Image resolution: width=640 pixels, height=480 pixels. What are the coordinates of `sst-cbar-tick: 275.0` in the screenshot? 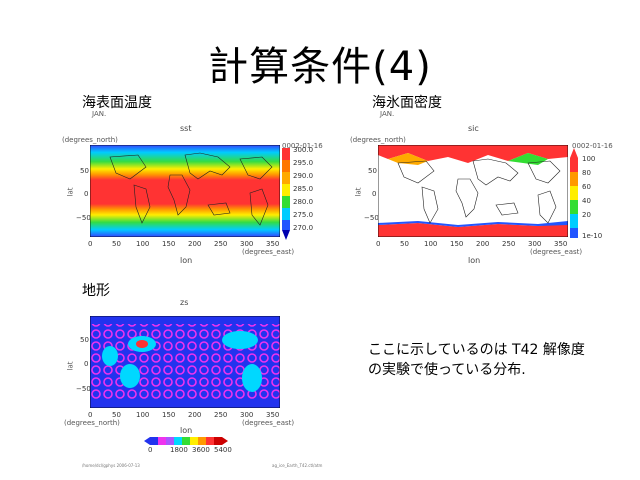 It's located at (303, 215).